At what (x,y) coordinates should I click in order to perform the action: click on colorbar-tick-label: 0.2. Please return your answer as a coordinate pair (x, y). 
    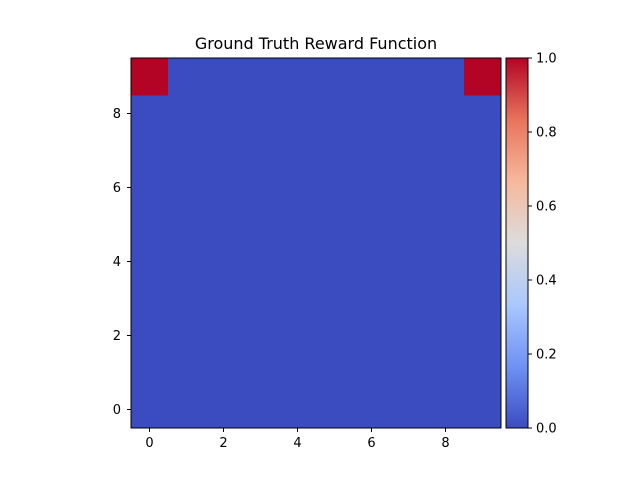
    Looking at the image, I should click on (546, 355).